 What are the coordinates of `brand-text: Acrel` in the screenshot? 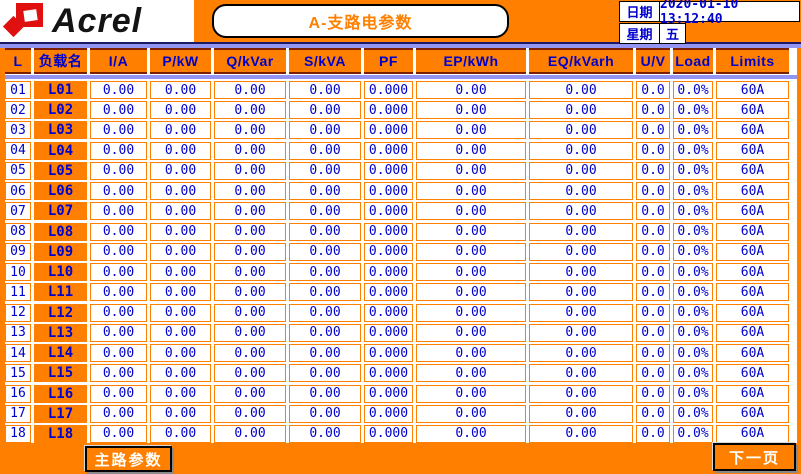 It's located at (97, 21).